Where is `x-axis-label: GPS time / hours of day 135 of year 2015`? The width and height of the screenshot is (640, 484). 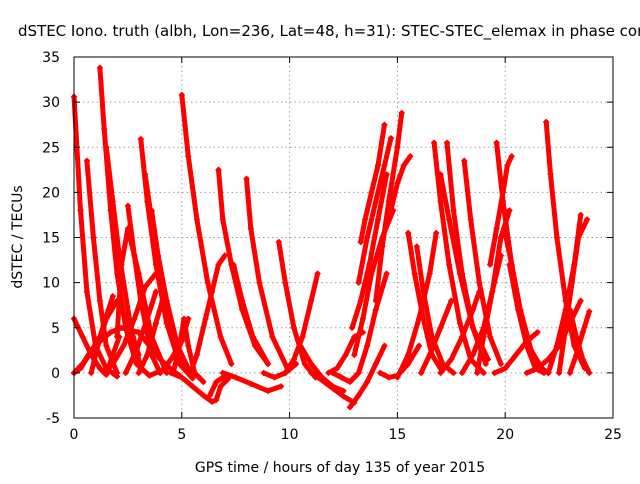 x-axis-label: GPS time / hours of day 135 of year 2015 is located at coordinates (340, 468).